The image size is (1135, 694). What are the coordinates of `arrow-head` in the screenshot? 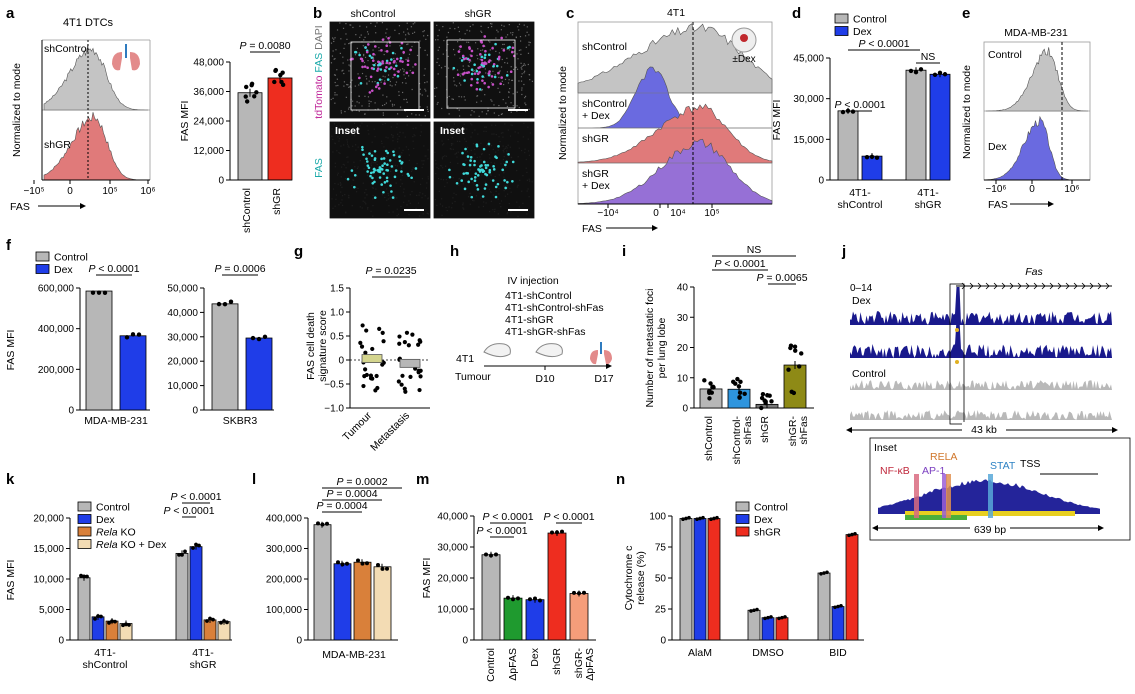 It's located at (1051, 204).